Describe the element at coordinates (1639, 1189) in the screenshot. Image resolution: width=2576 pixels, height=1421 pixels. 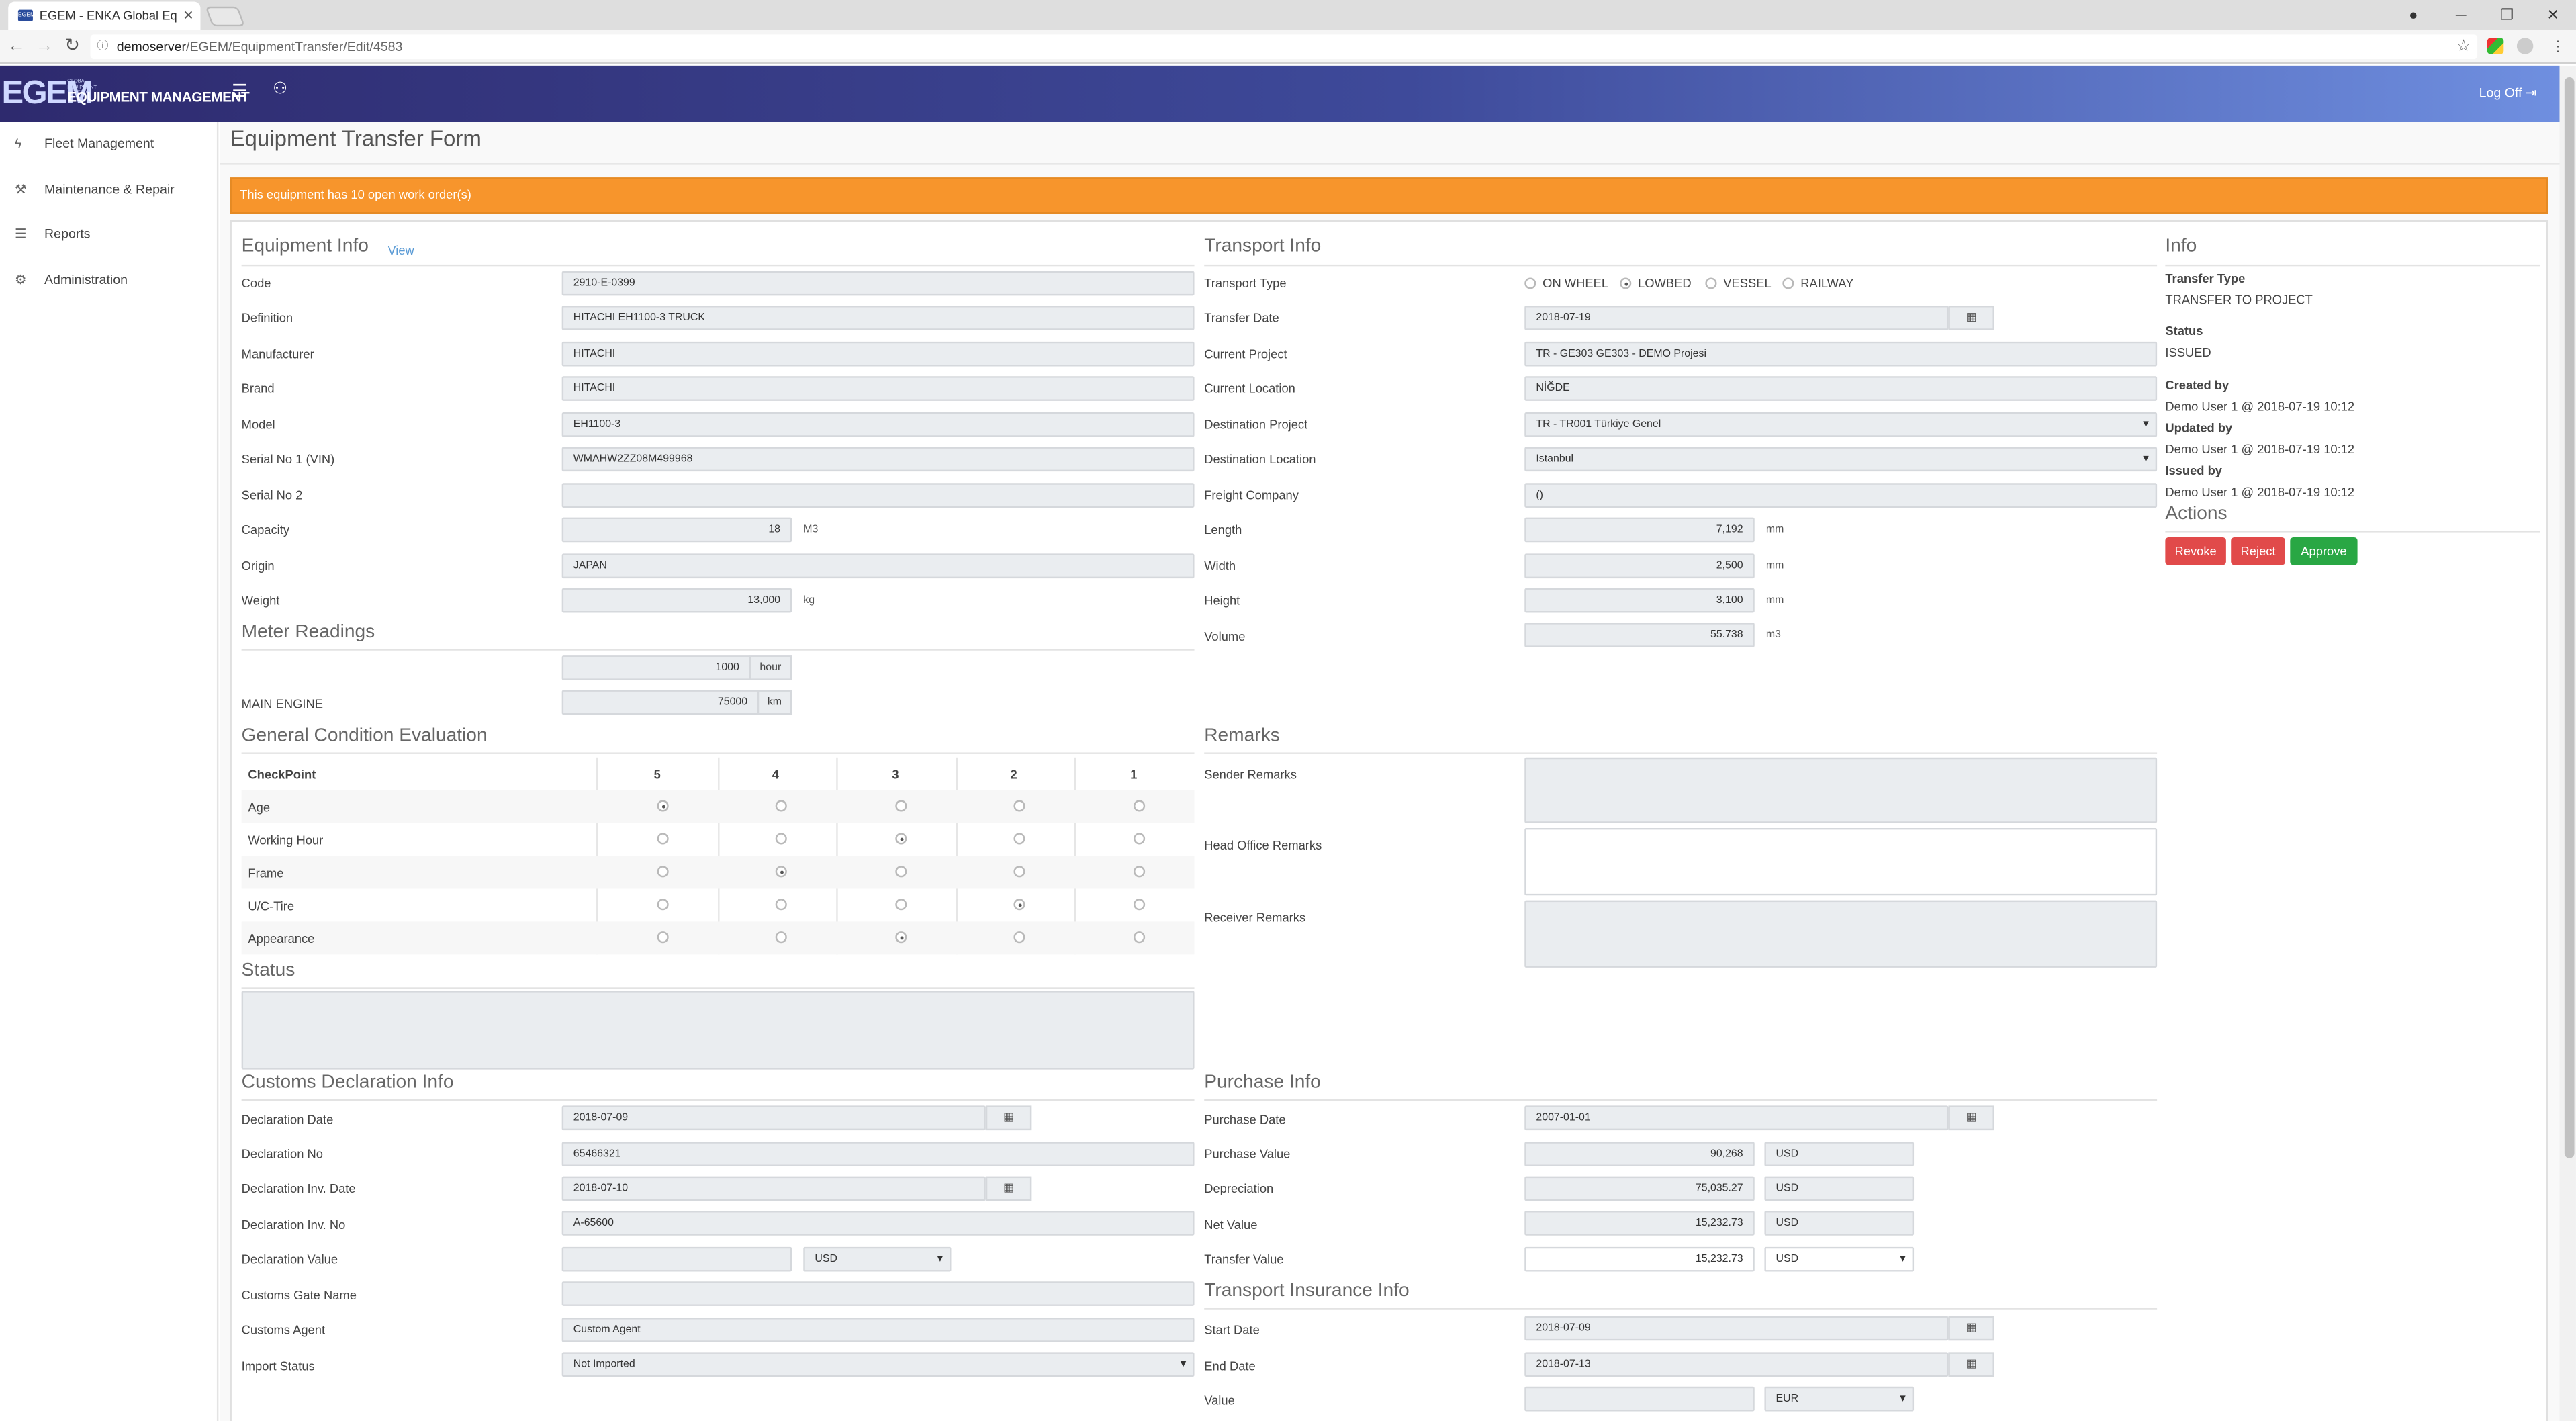
I see `depreciation-field: 75,035.27` at that location.